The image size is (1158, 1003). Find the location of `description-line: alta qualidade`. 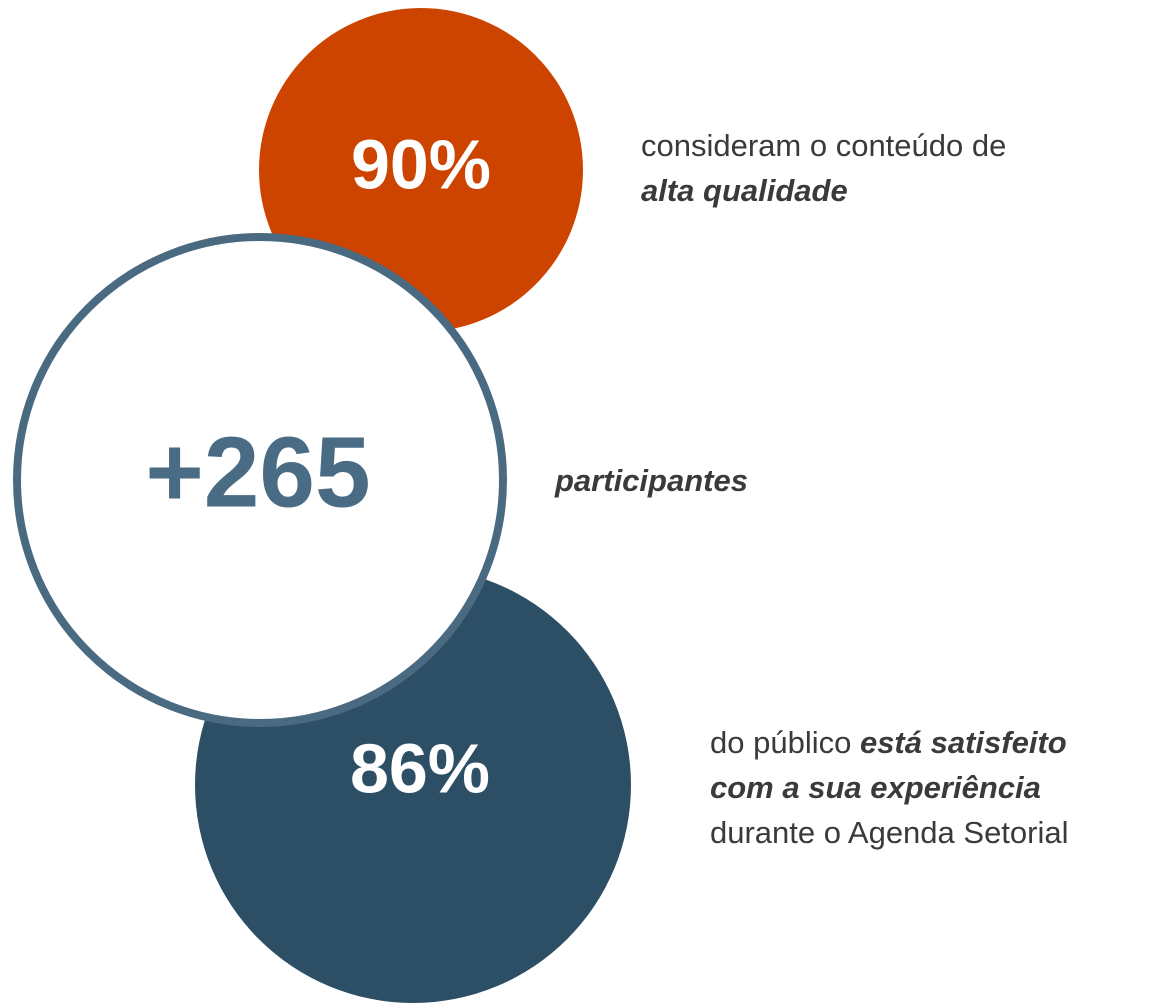

description-line: alta qualidade is located at coordinates (744, 190).